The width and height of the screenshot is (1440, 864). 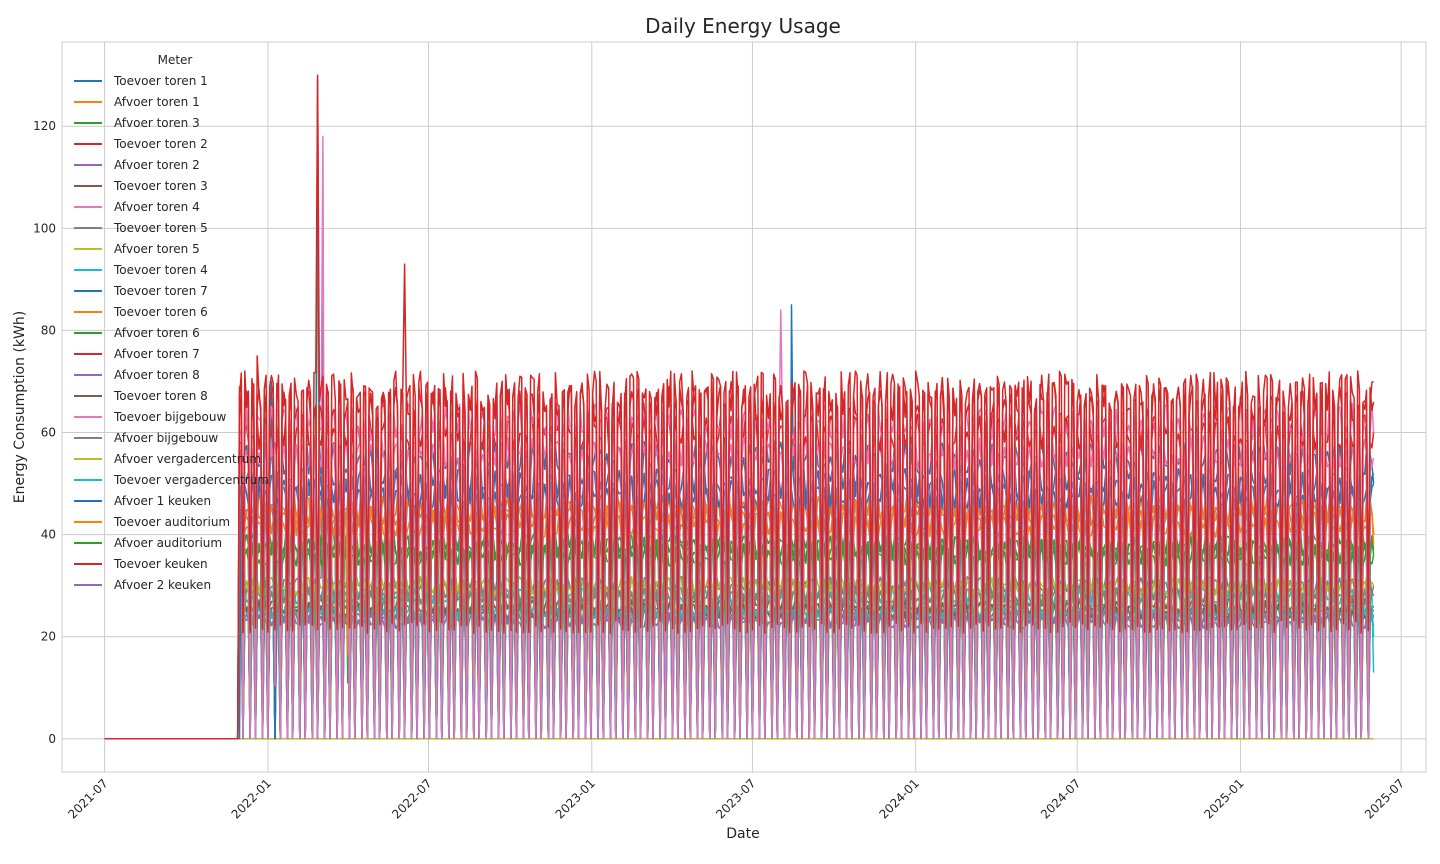 I want to click on x-tick-label: 2024-07, so click(x=1060, y=798).